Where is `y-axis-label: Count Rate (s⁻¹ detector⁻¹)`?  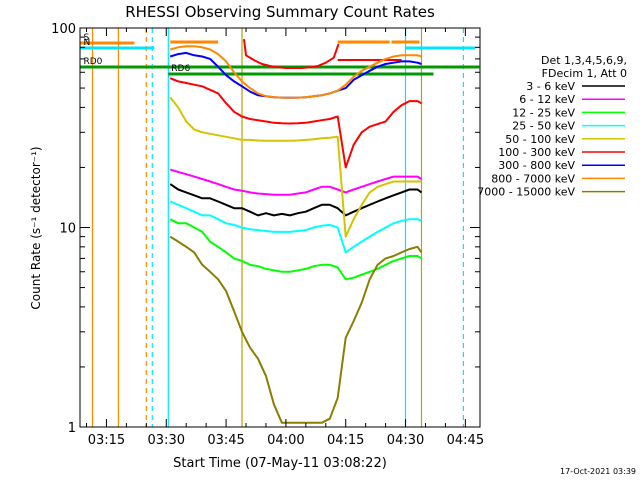
y-axis-label: Count Rate (s⁻¹ detector⁻¹) is located at coordinates (36, 227).